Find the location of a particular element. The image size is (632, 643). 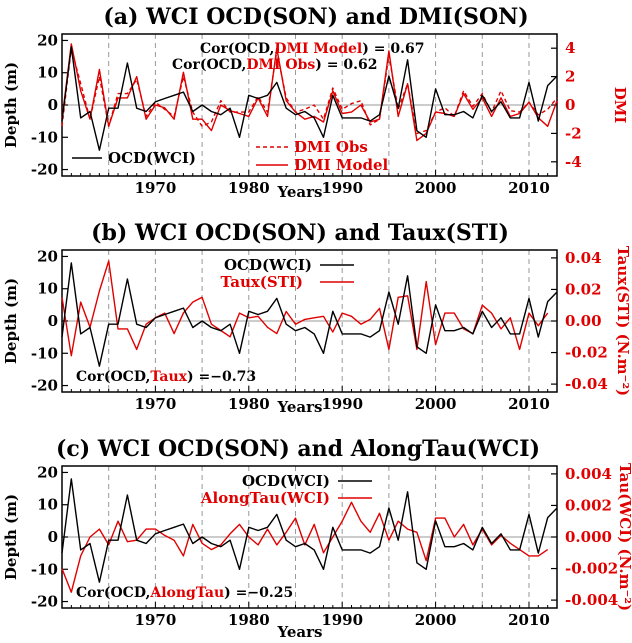

panel-b-left-ticks: -20 -10 0 10 20 is located at coordinates (49, 321).